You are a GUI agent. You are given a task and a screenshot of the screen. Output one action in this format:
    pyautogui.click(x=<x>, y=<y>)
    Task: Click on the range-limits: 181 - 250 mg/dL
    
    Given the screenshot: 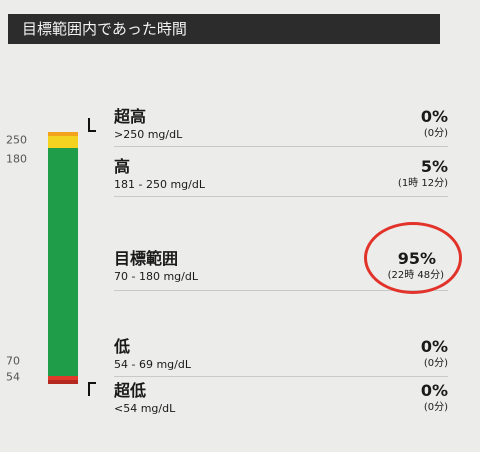 What is the action you would take?
    pyautogui.click(x=159, y=184)
    